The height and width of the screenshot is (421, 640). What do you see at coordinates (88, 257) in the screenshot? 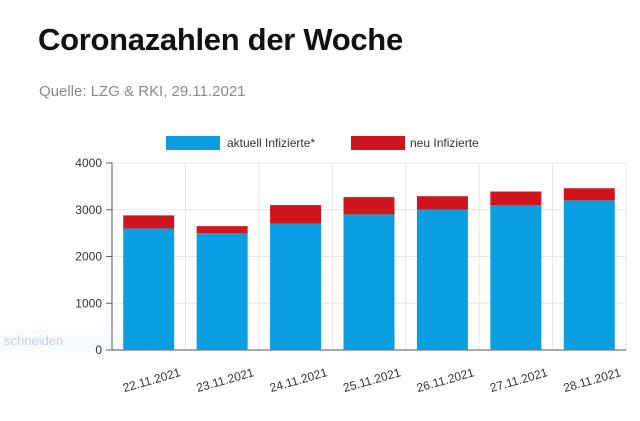
I see `y-tick-label: 2000` at bounding box center [88, 257].